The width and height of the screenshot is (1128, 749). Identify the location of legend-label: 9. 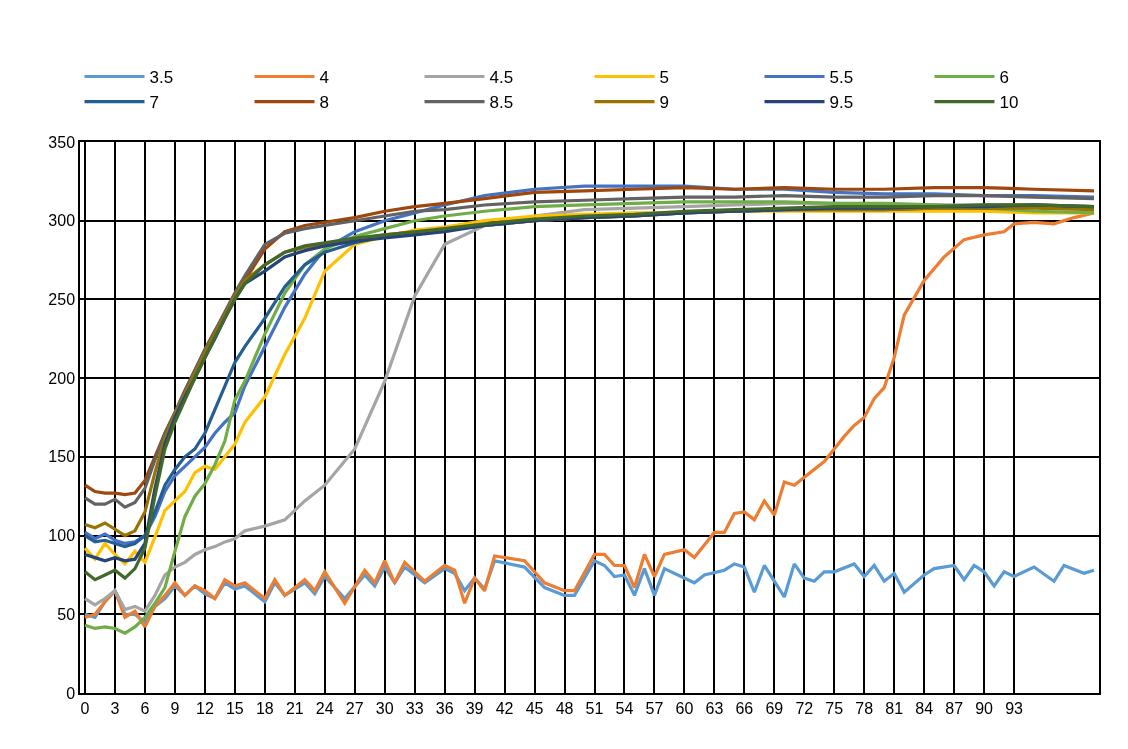
(664, 103).